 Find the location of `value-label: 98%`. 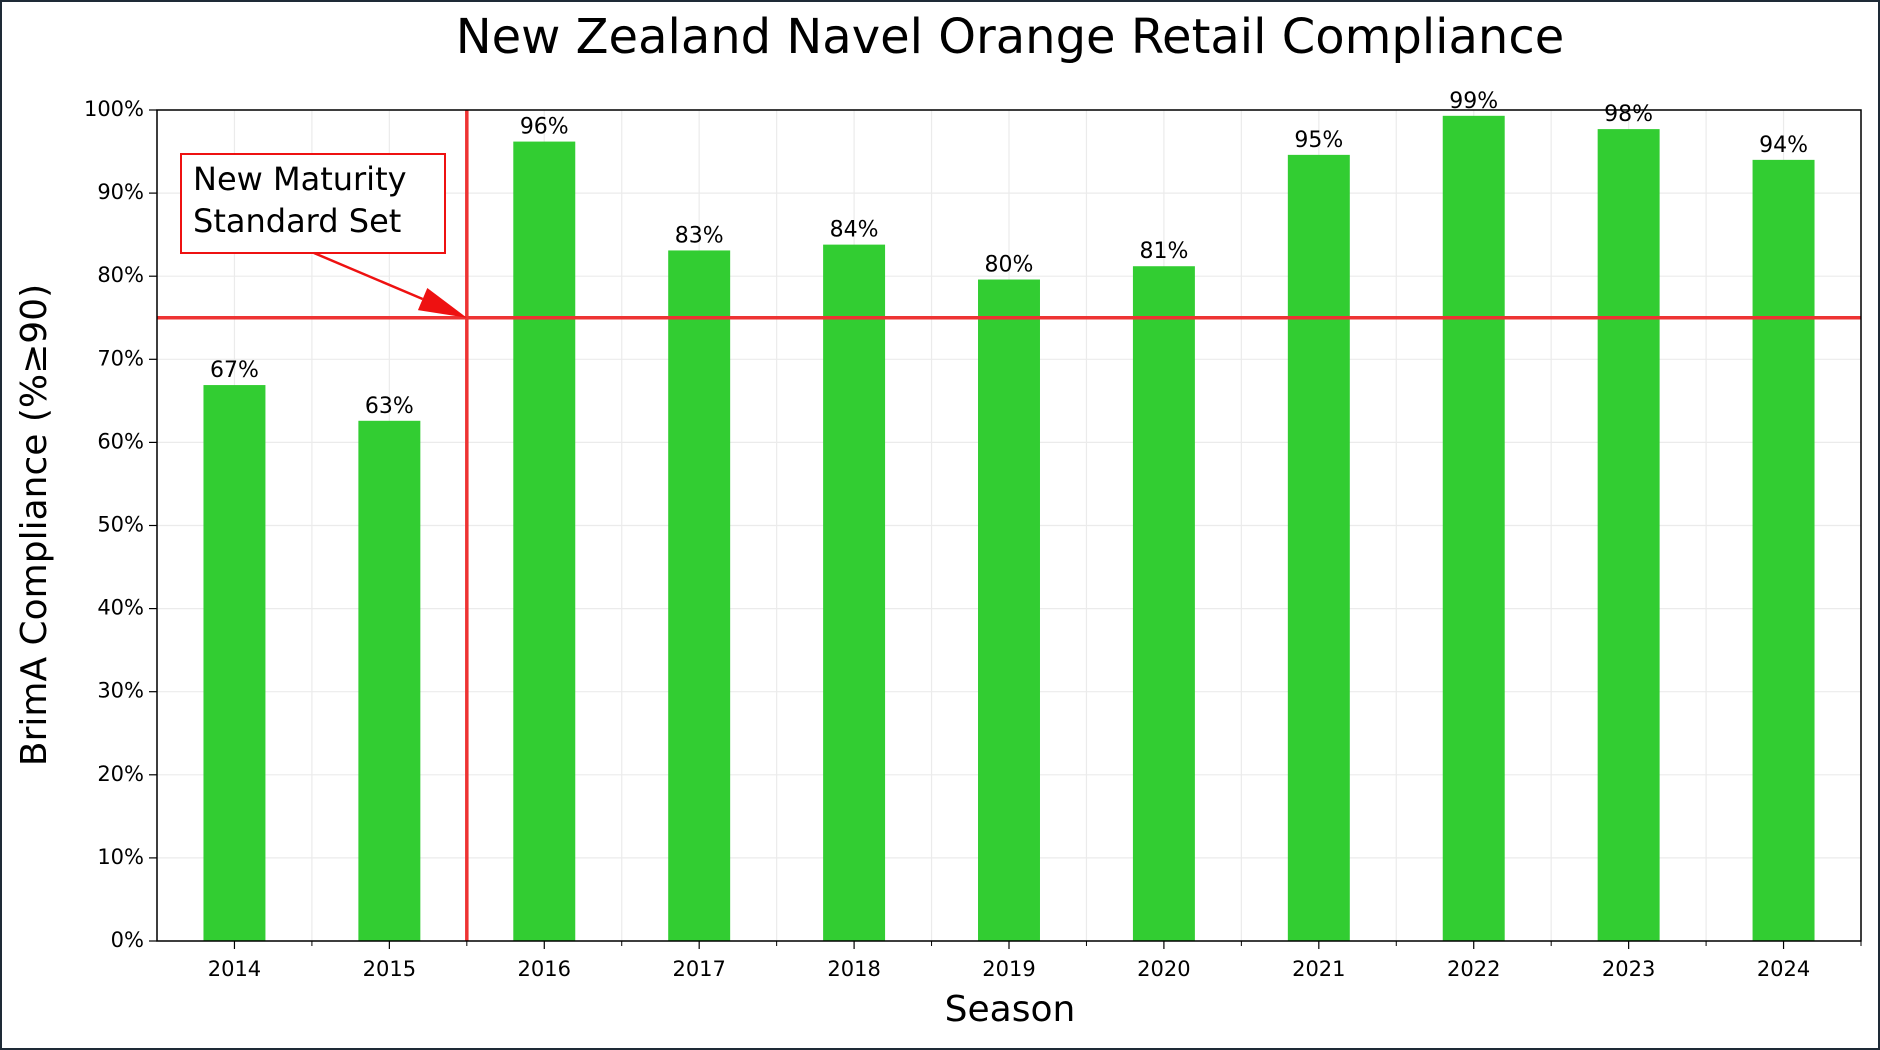

value-label: 98% is located at coordinates (1628, 114).